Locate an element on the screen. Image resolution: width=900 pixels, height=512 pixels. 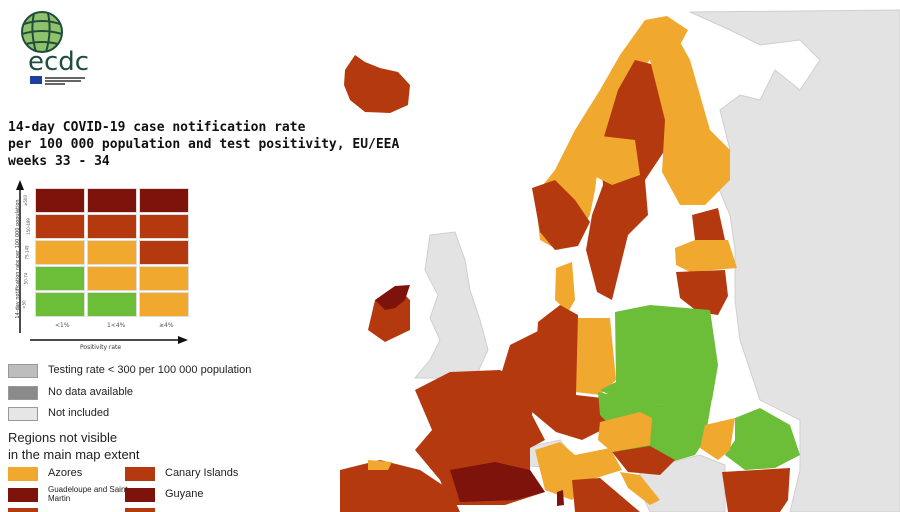
legend-label: Not included is located at coordinates (79, 413).